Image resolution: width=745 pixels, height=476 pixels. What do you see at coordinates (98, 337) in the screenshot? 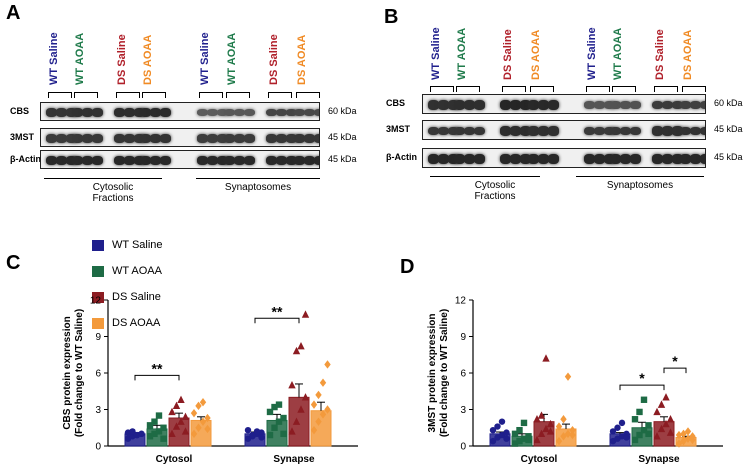
I see `y-tick-label: 9` at bounding box center [98, 337].